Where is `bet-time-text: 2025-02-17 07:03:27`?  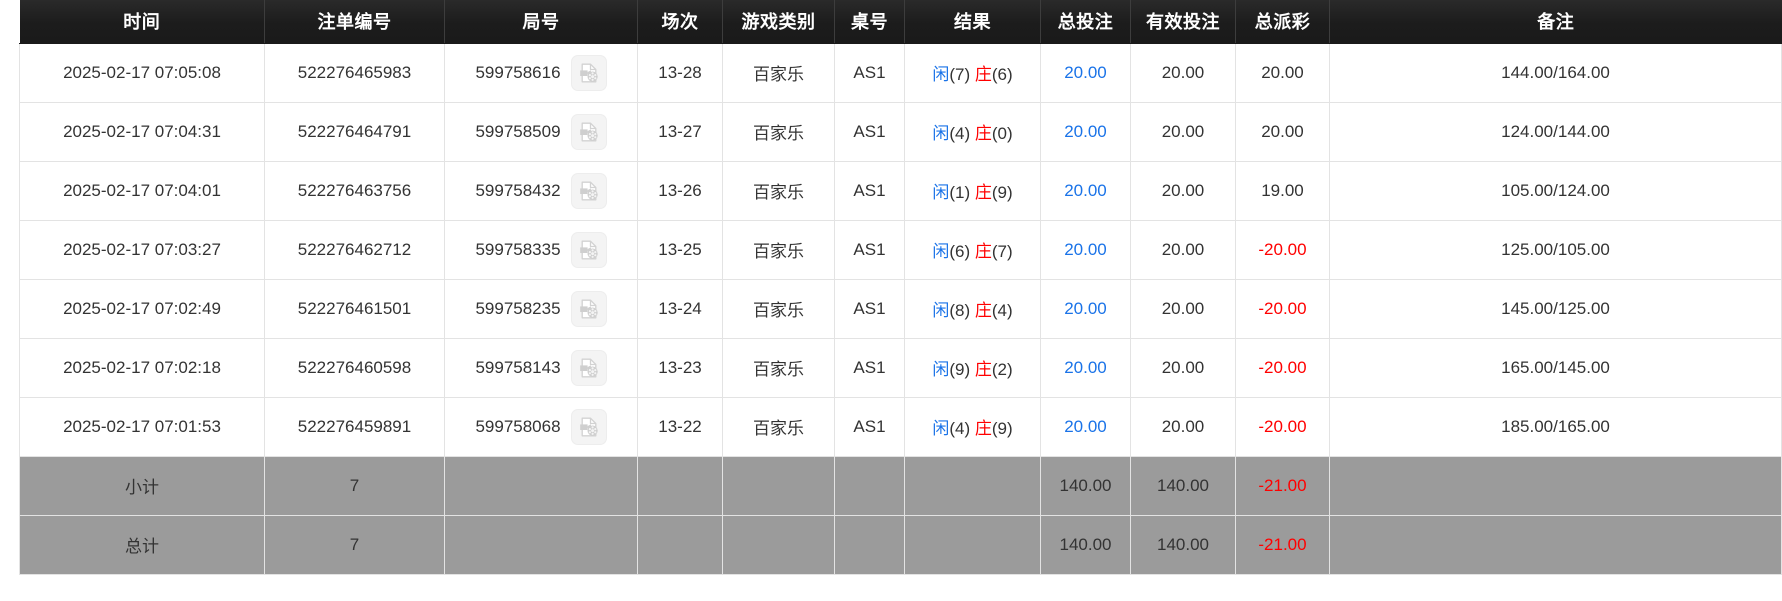 bet-time-text: 2025-02-17 07:03:27 is located at coordinates (142, 249).